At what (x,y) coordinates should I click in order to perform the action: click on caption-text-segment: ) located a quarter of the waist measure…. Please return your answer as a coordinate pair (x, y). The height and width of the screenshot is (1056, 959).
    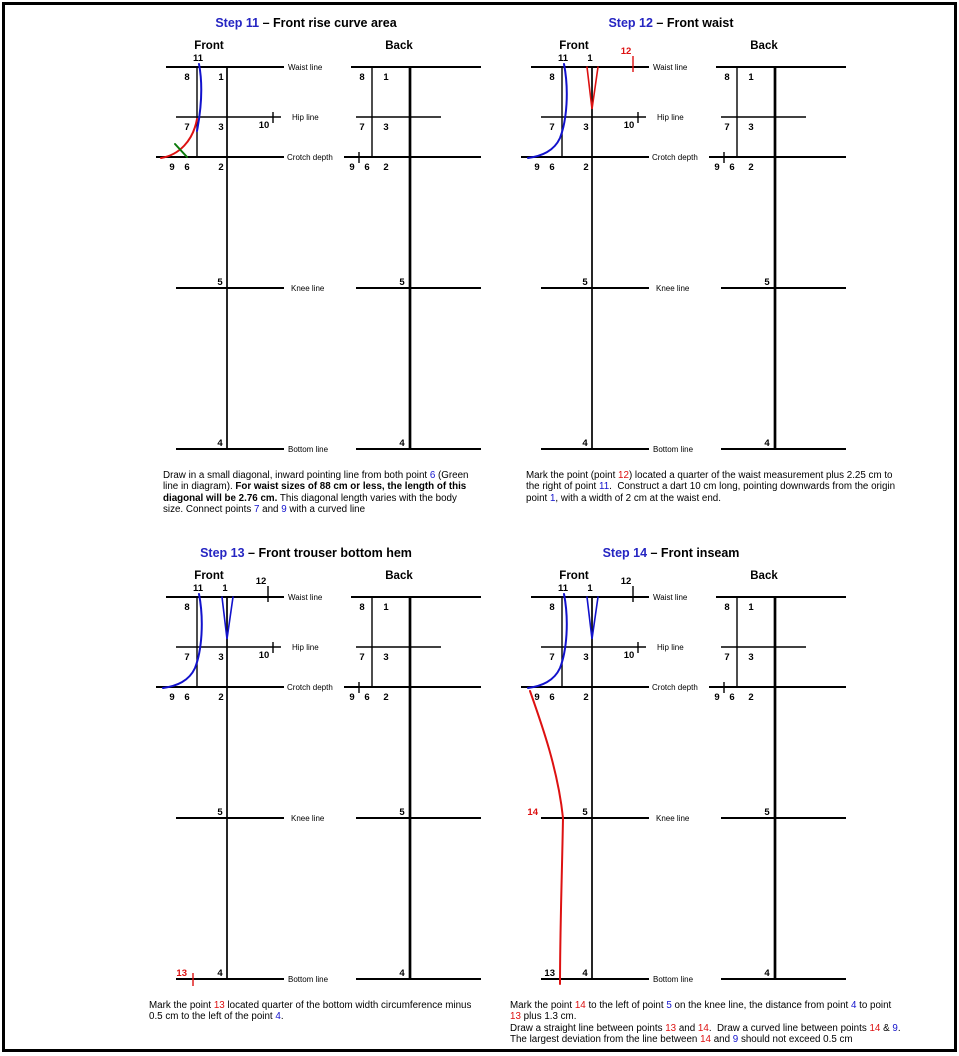
    Looking at the image, I should click on (711, 481).